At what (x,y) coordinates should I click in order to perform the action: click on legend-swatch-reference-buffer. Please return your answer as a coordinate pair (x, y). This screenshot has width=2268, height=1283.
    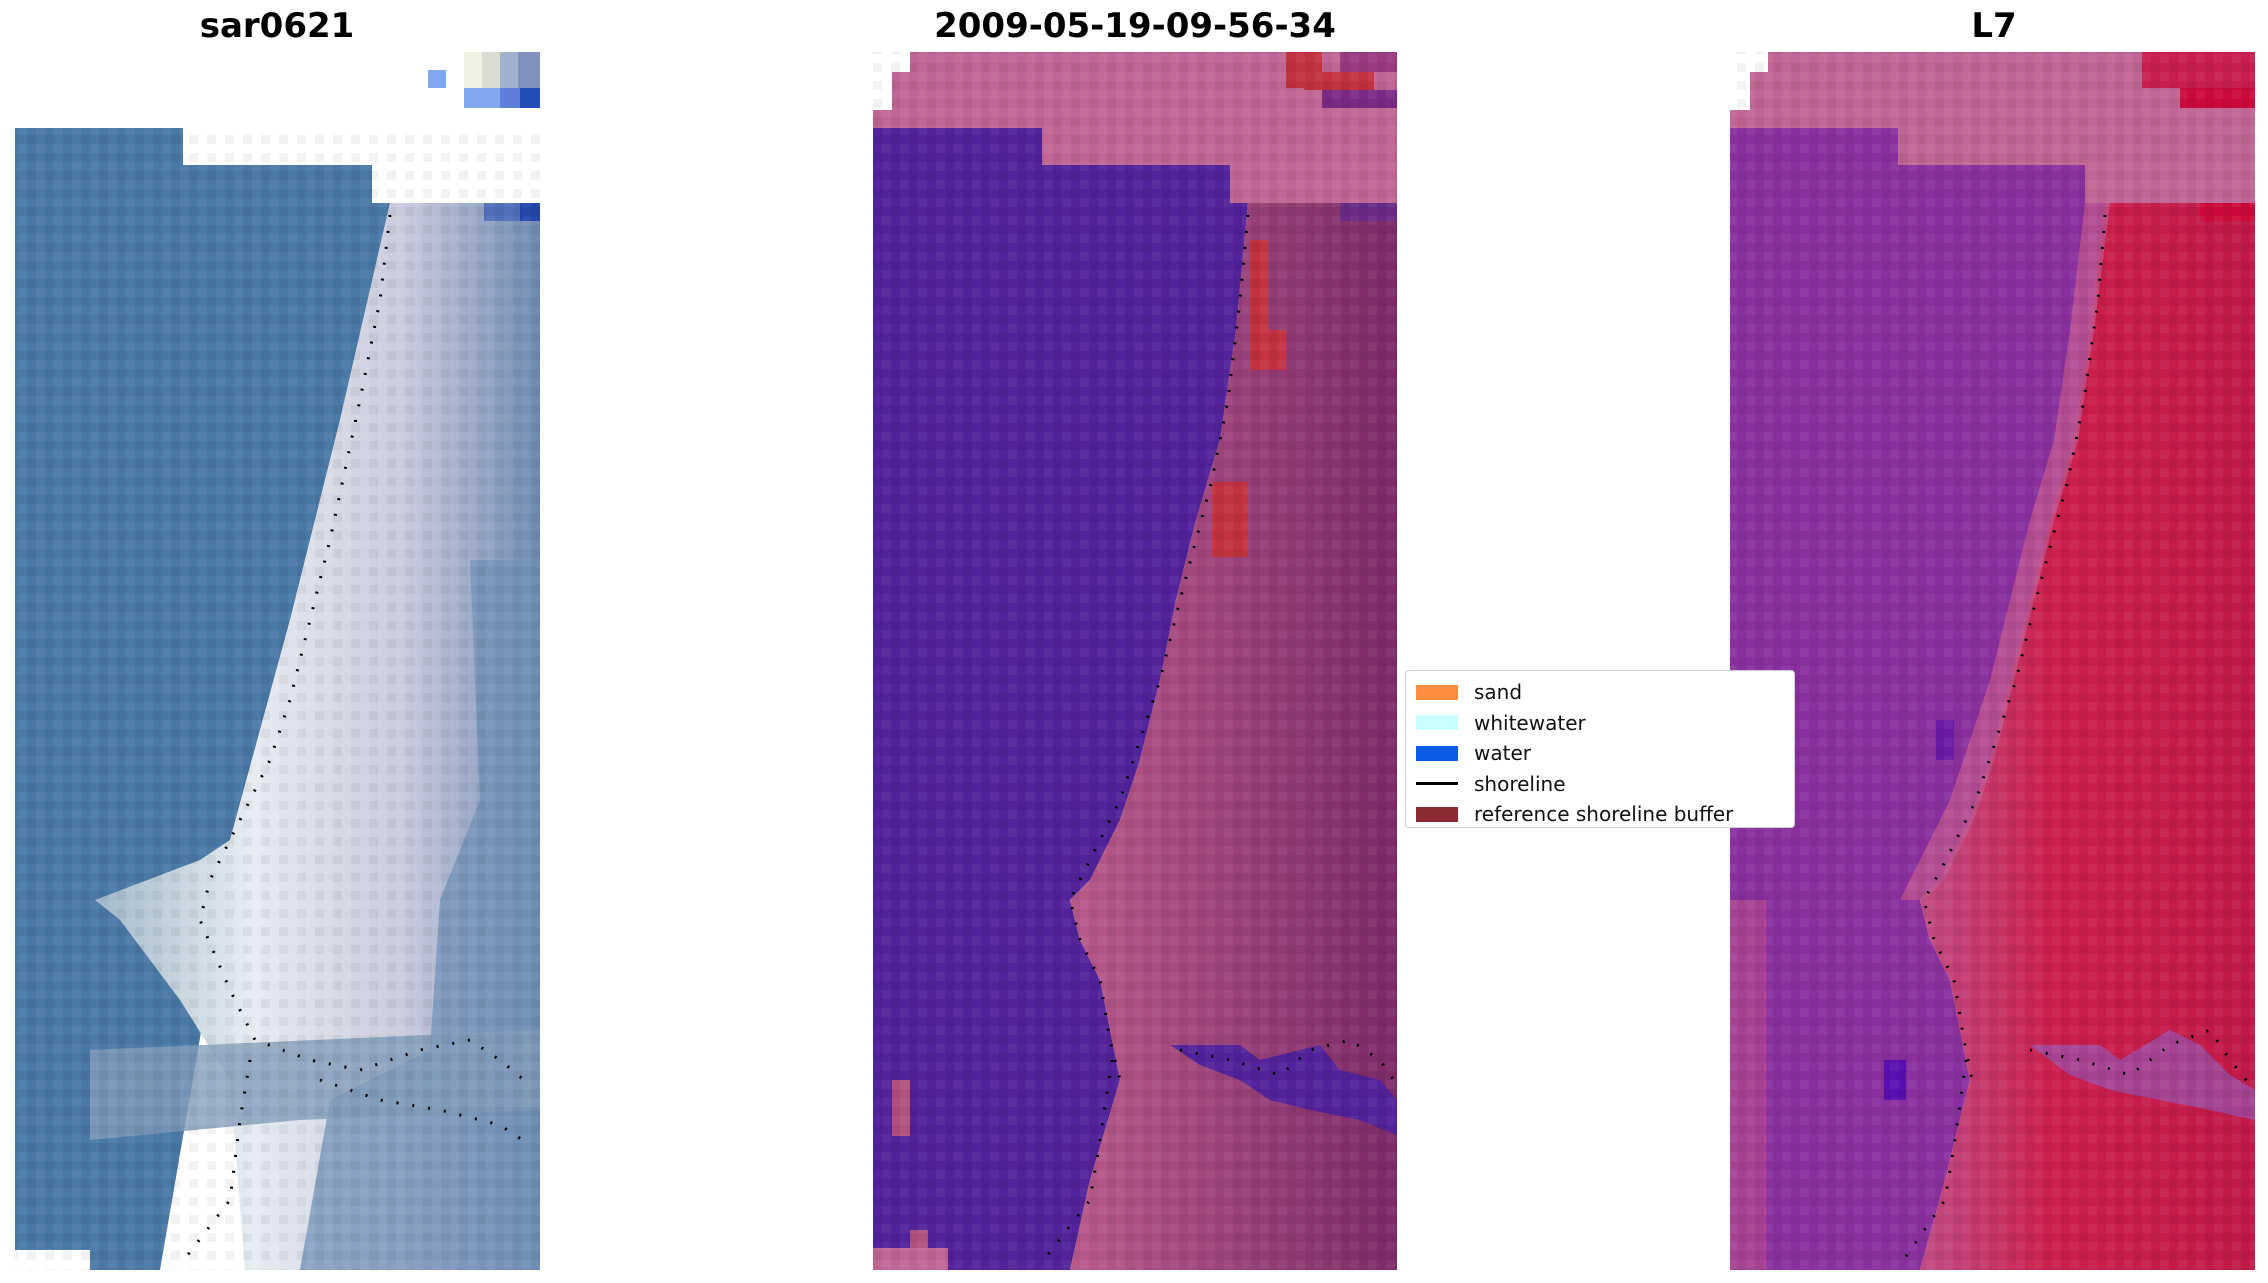
    Looking at the image, I should click on (1437, 814).